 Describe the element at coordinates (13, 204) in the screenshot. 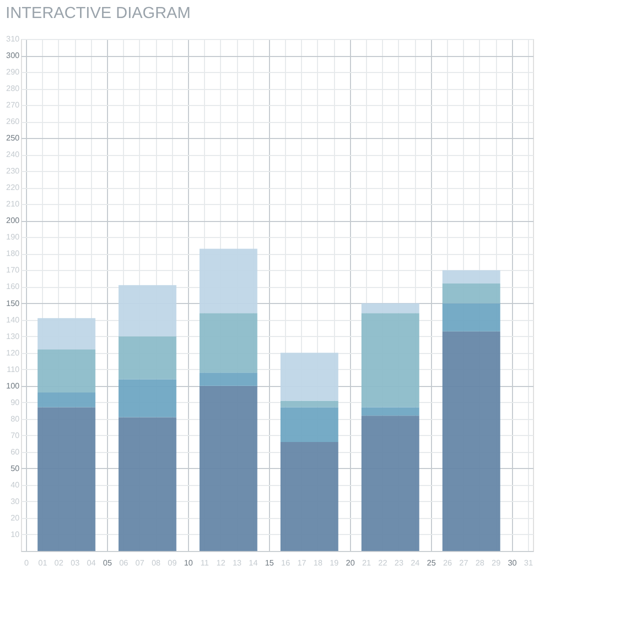

I see `y-tick-label: 210` at that location.